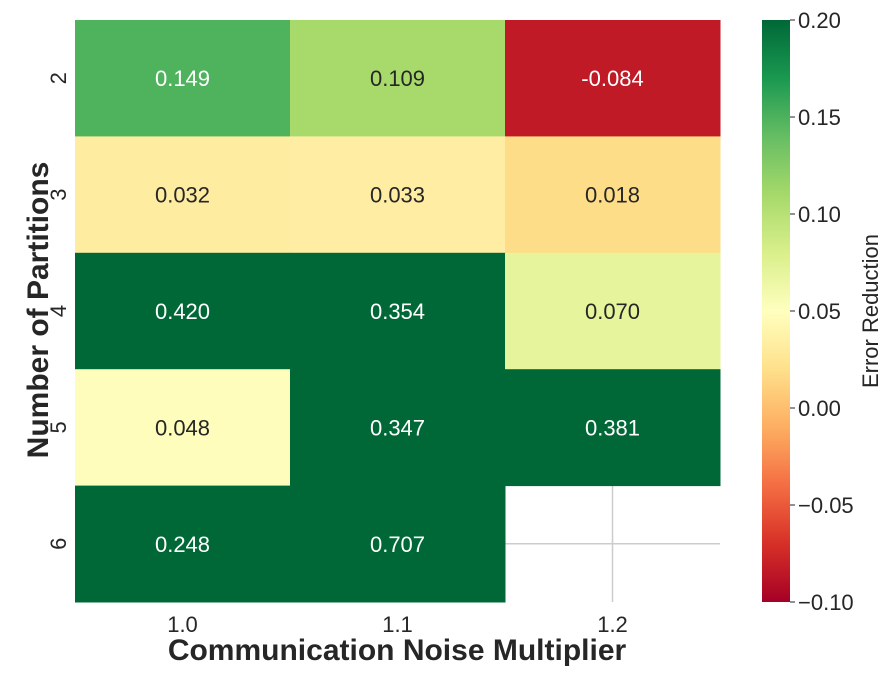 Image resolution: width=896 pixels, height=678 pixels. I want to click on colorbar-ticks: 0.20 0.15 0.10 0.05 0.00 −0.05 −0.10, so click(822, 311).